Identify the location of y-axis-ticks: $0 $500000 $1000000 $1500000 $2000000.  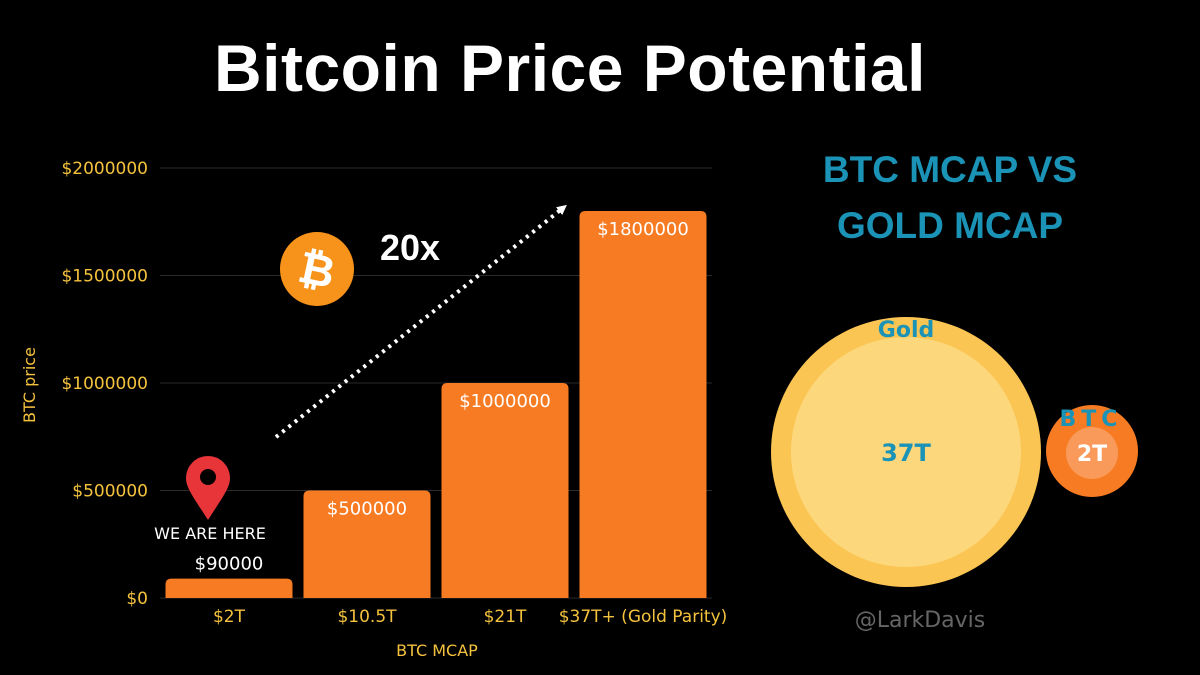
(104, 384).